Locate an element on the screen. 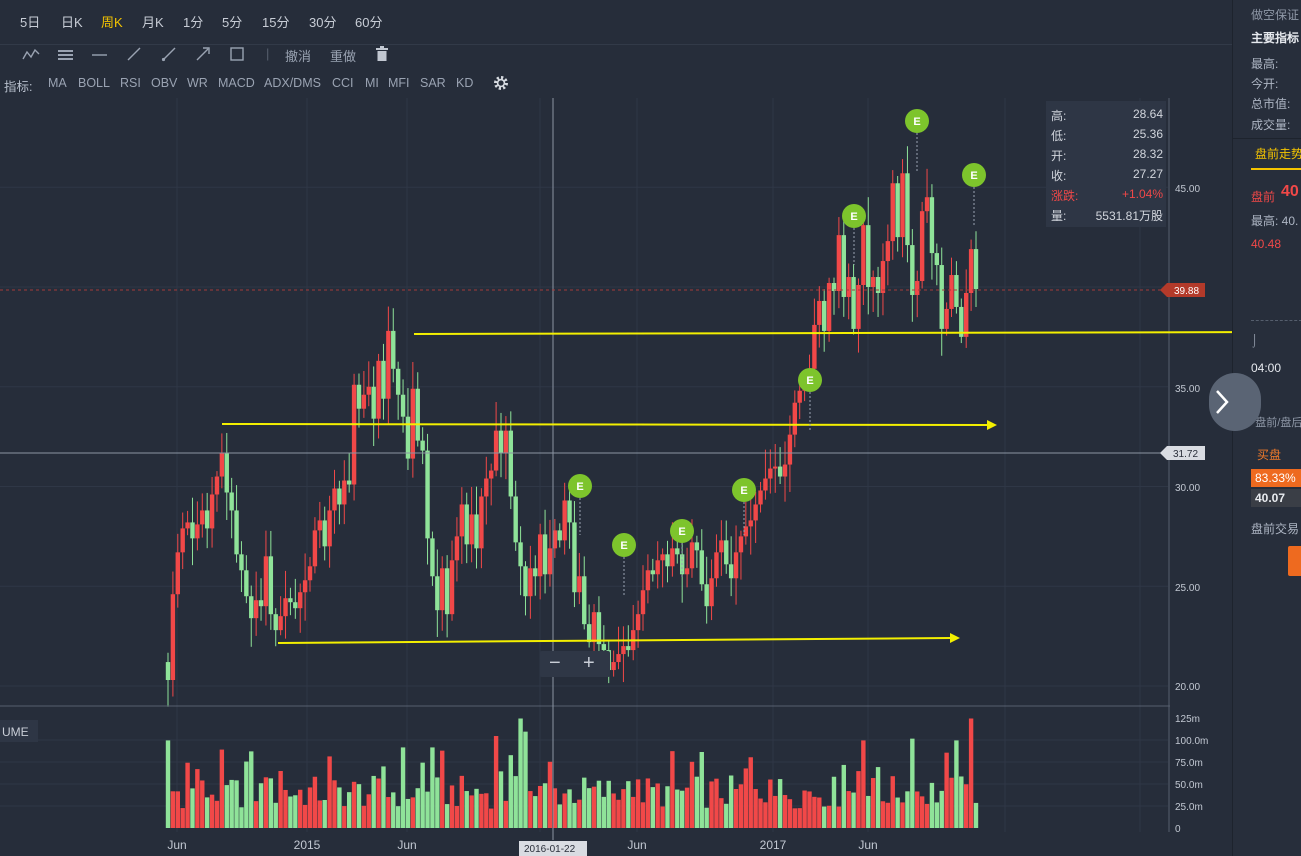  mini-chart-dashed-line is located at coordinates (1276, 320).